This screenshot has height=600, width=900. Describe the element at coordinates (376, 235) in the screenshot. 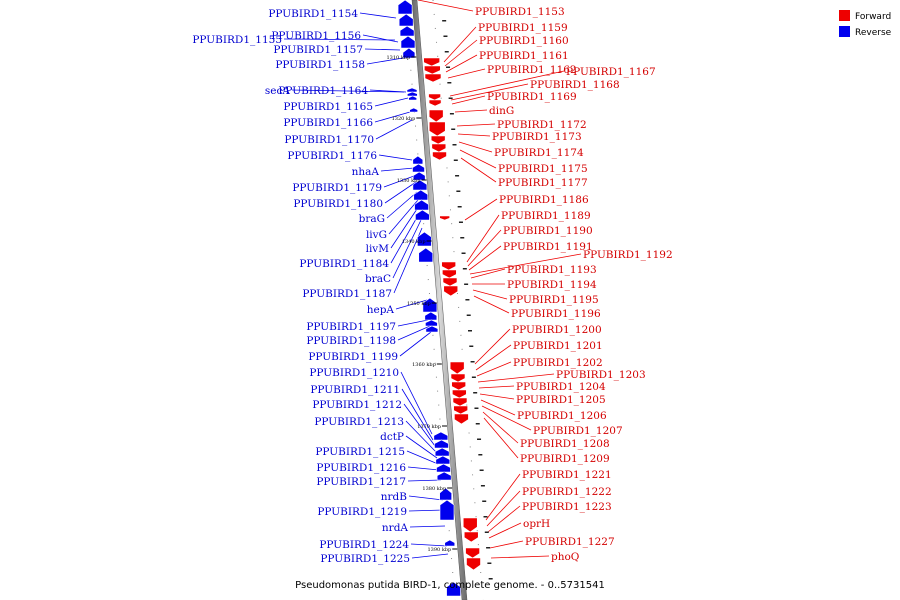

I see `reverse-gene-livg-label: livG` at that location.